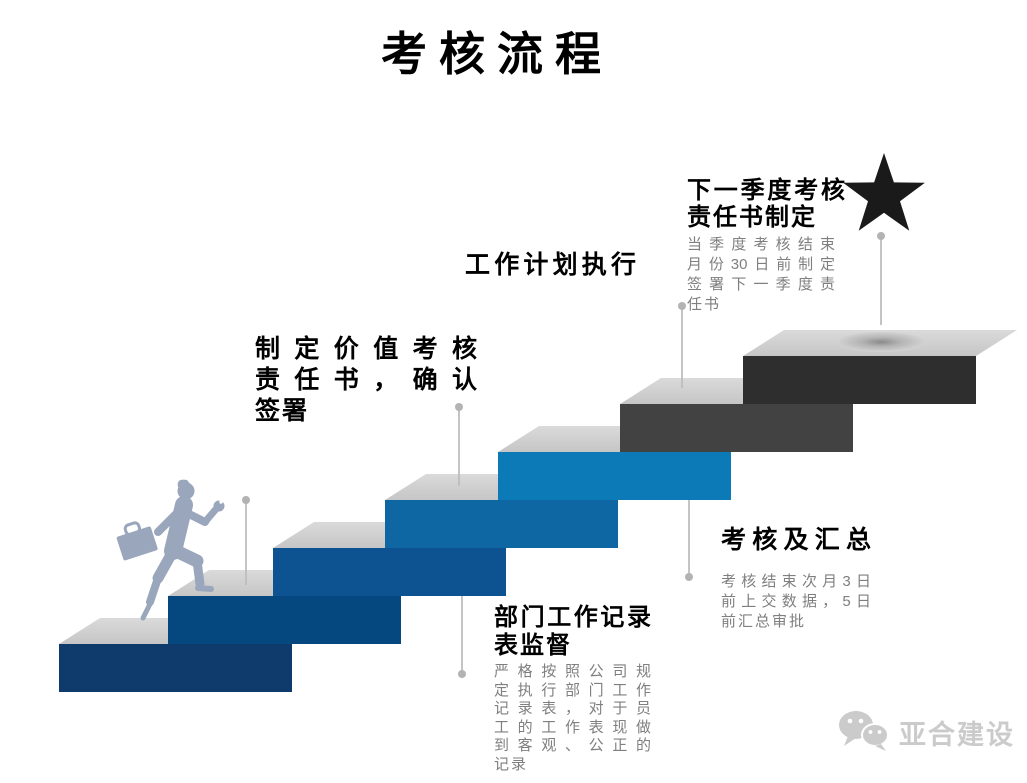  Describe the element at coordinates (184, 483) in the screenshot. I see `person-hair` at that location.